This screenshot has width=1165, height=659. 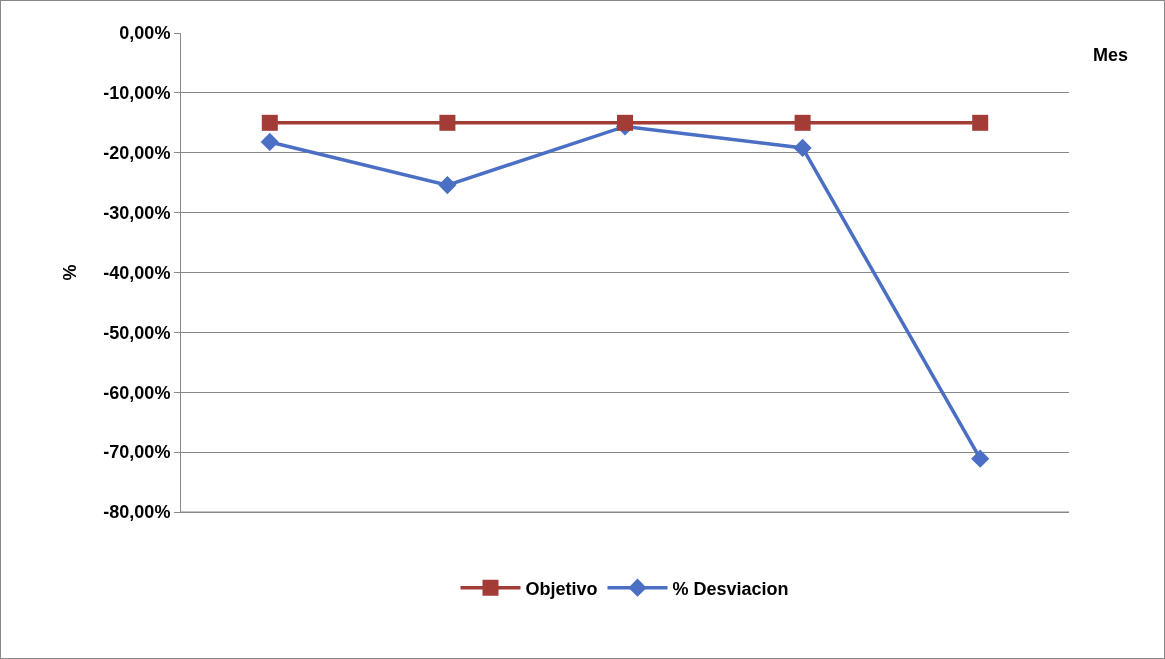 What do you see at coordinates (137, 93) in the screenshot?
I see `y-tick-label: -10,00%` at bounding box center [137, 93].